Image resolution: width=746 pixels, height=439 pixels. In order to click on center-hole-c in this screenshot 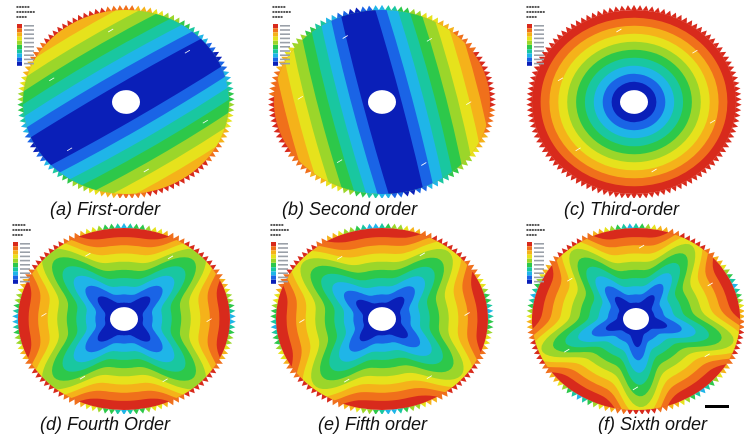, I will do `click(634, 102)`.